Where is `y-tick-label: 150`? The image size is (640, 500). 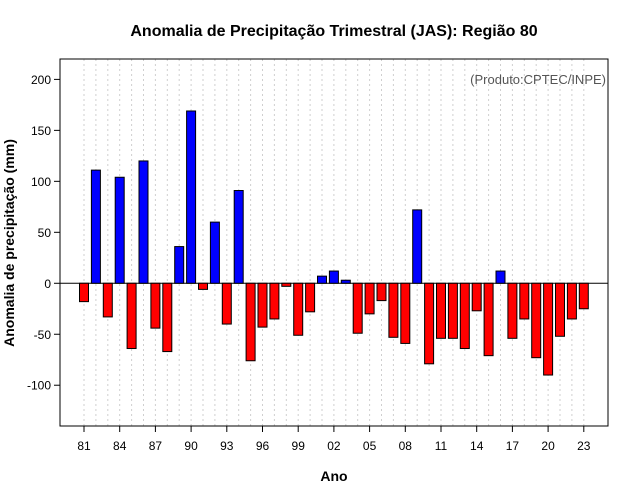
y-tick-label: 150 is located at coordinates (41, 131).